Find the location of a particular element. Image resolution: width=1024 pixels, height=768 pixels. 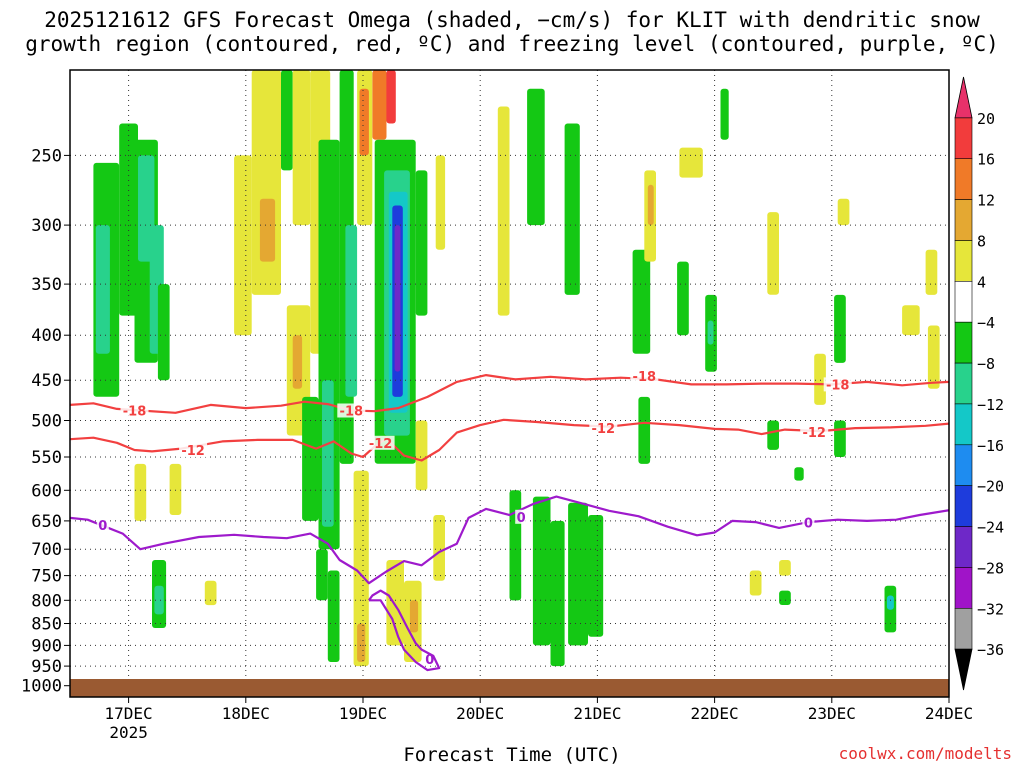

colorbar-label: −28 is located at coordinates (990, 568).